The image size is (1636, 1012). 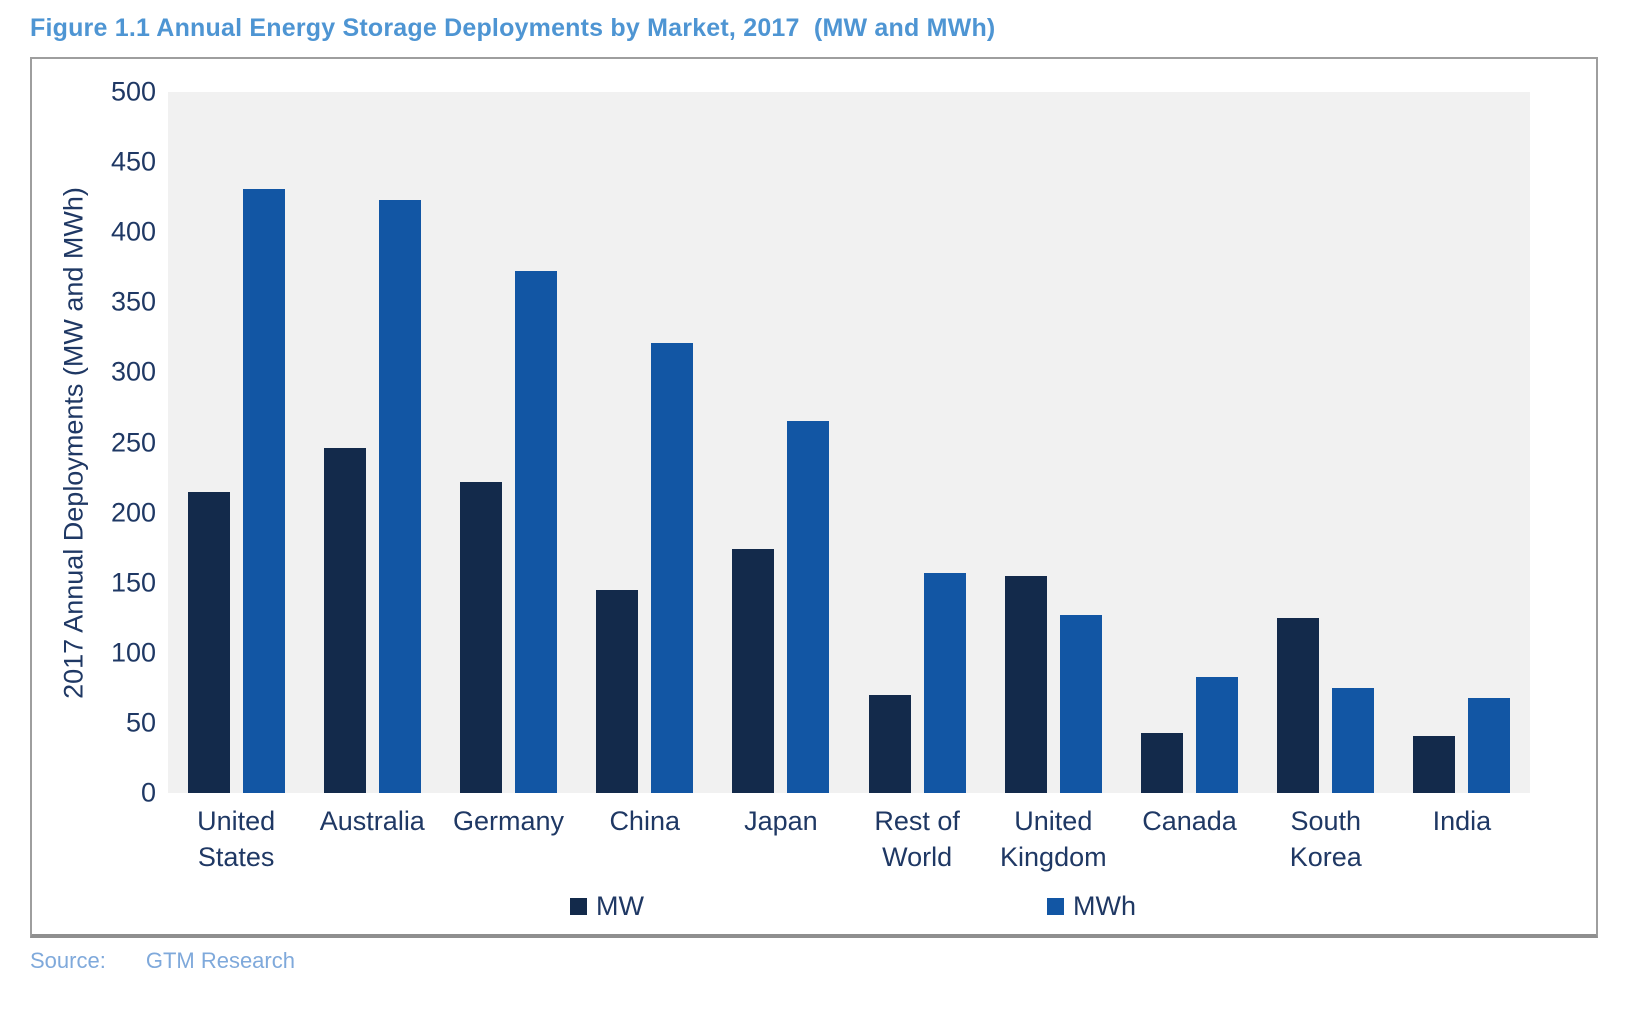 I want to click on legend-swatch-mw, so click(x=578, y=906).